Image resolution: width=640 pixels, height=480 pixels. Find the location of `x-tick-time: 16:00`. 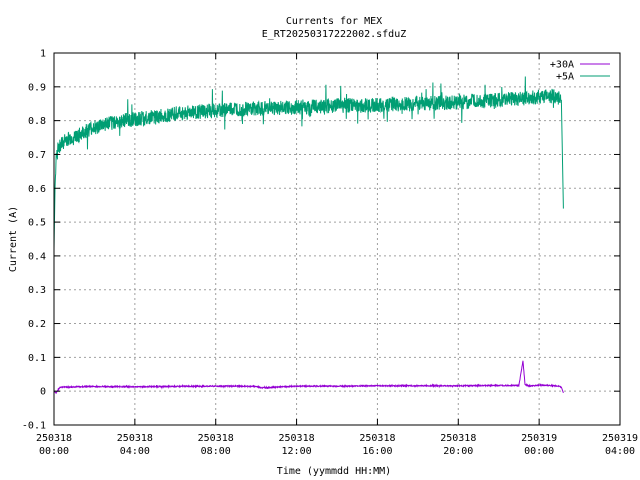

x-tick-time: 16:00 is located at coordinates (377, 451).